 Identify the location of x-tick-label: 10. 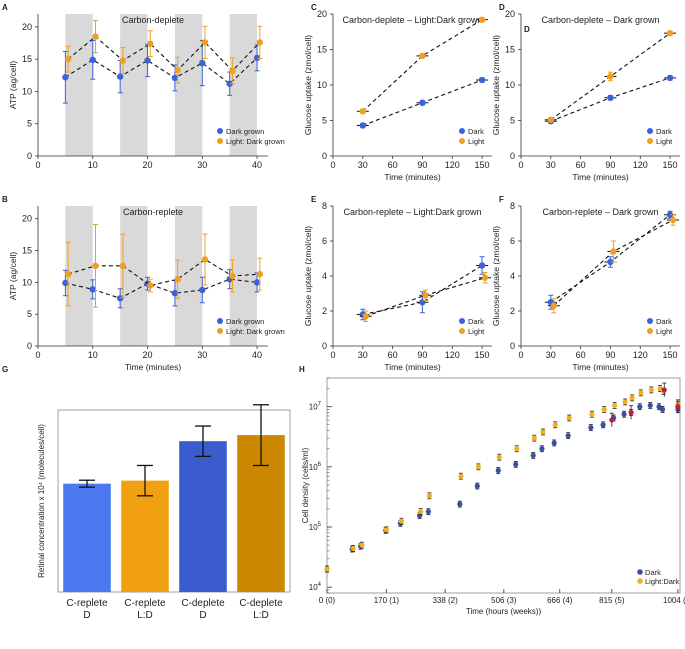
(93, 165).